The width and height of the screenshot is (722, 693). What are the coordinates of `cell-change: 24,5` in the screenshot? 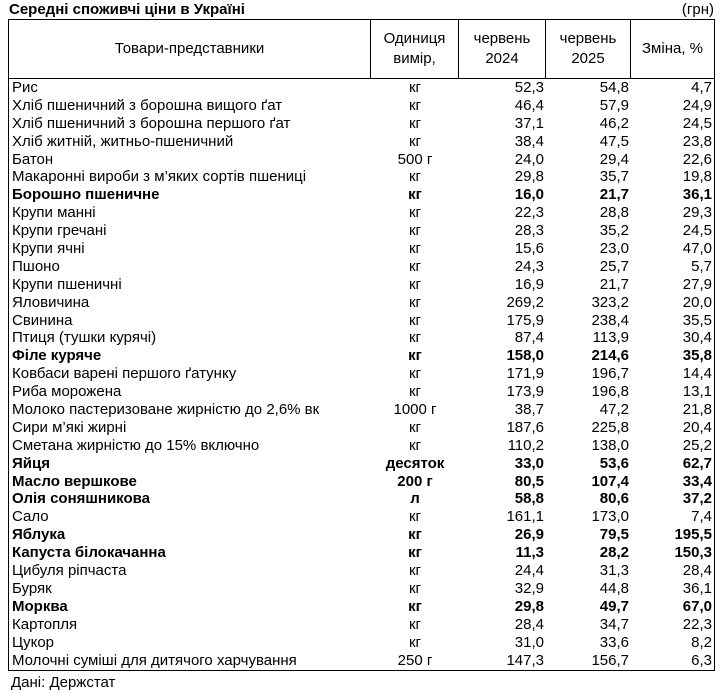 It's located at (697, 123).